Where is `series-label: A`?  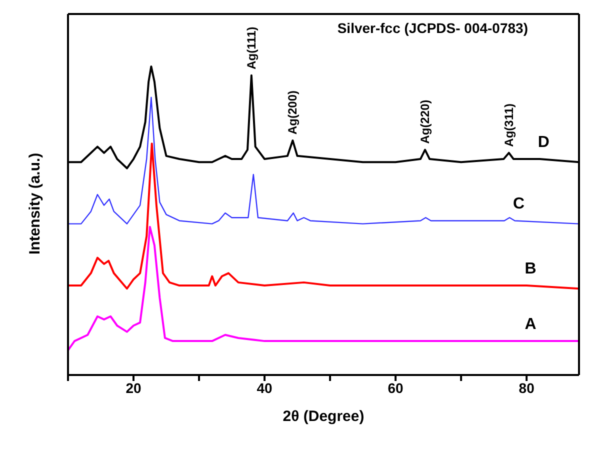
series-label: A is located at coordinates (530, 325).